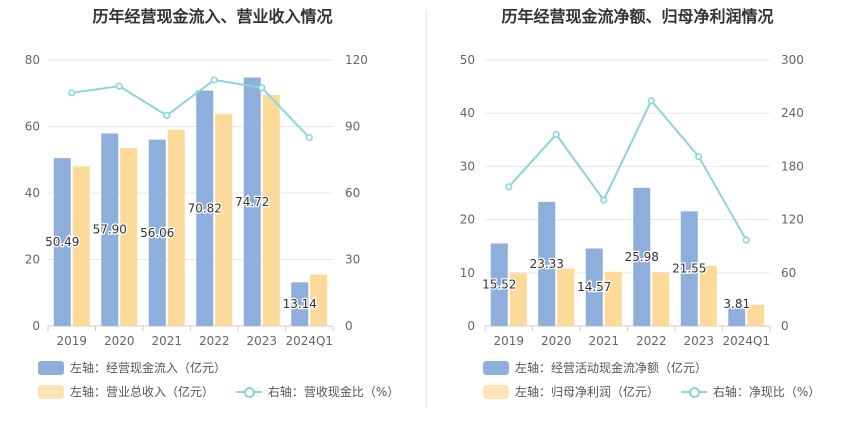 The height and width of the screenshot is (437, 850). Describe the element at coordinates (766, 392) in the screenshot. I see `legend-label: 右轴：净现比（%）` at that location.